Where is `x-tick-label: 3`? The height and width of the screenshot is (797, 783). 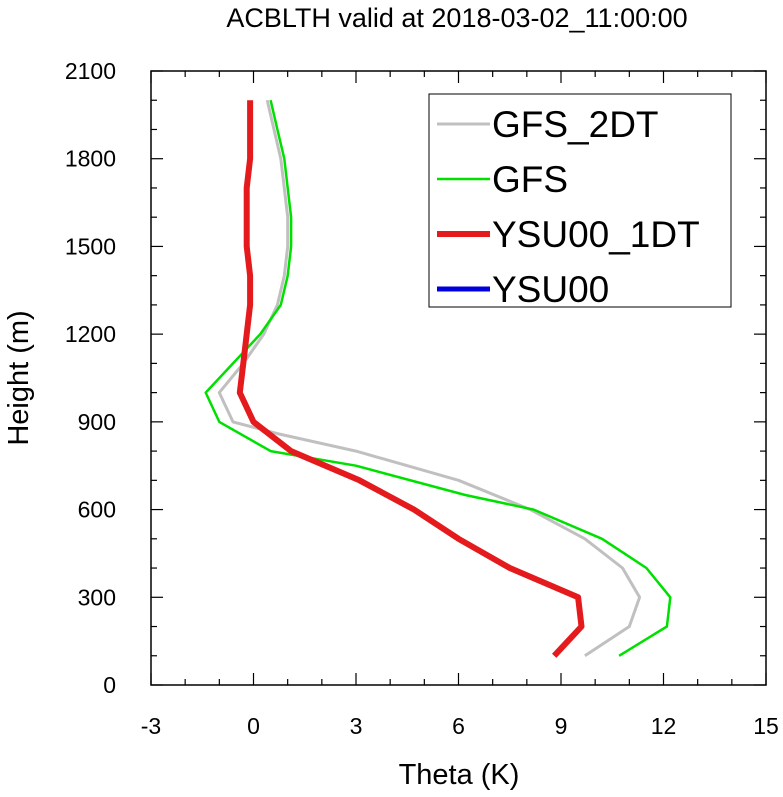
x-tick-label: 3 is located at coordinates (356, 726).